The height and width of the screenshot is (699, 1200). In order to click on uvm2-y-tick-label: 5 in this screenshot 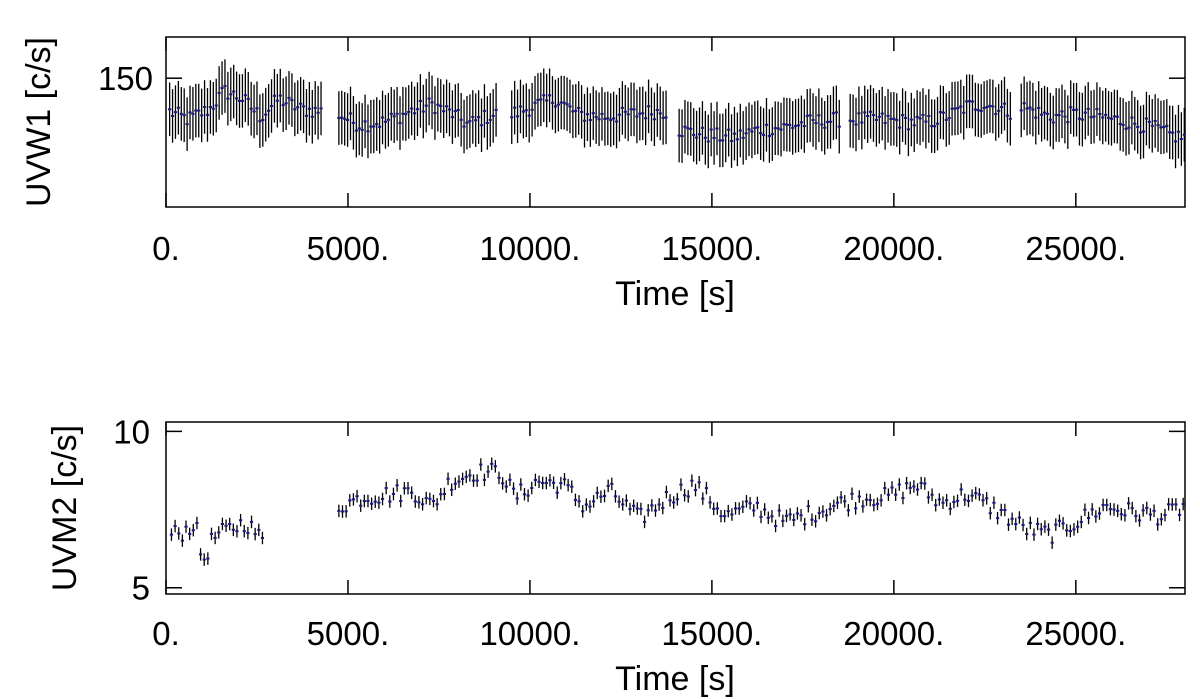, I will do `click(141, 588)`.